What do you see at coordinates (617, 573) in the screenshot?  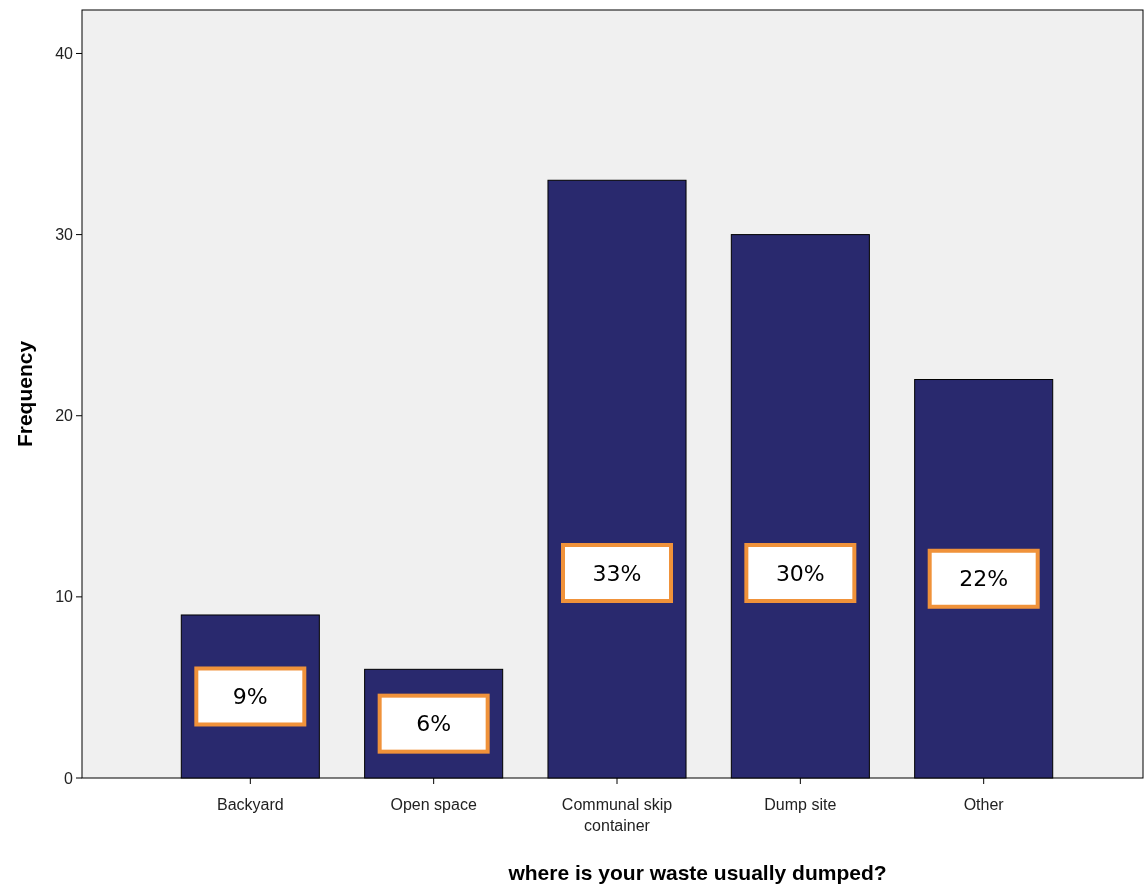 I see `data-label: 33%` at bounding box center [617, 573].